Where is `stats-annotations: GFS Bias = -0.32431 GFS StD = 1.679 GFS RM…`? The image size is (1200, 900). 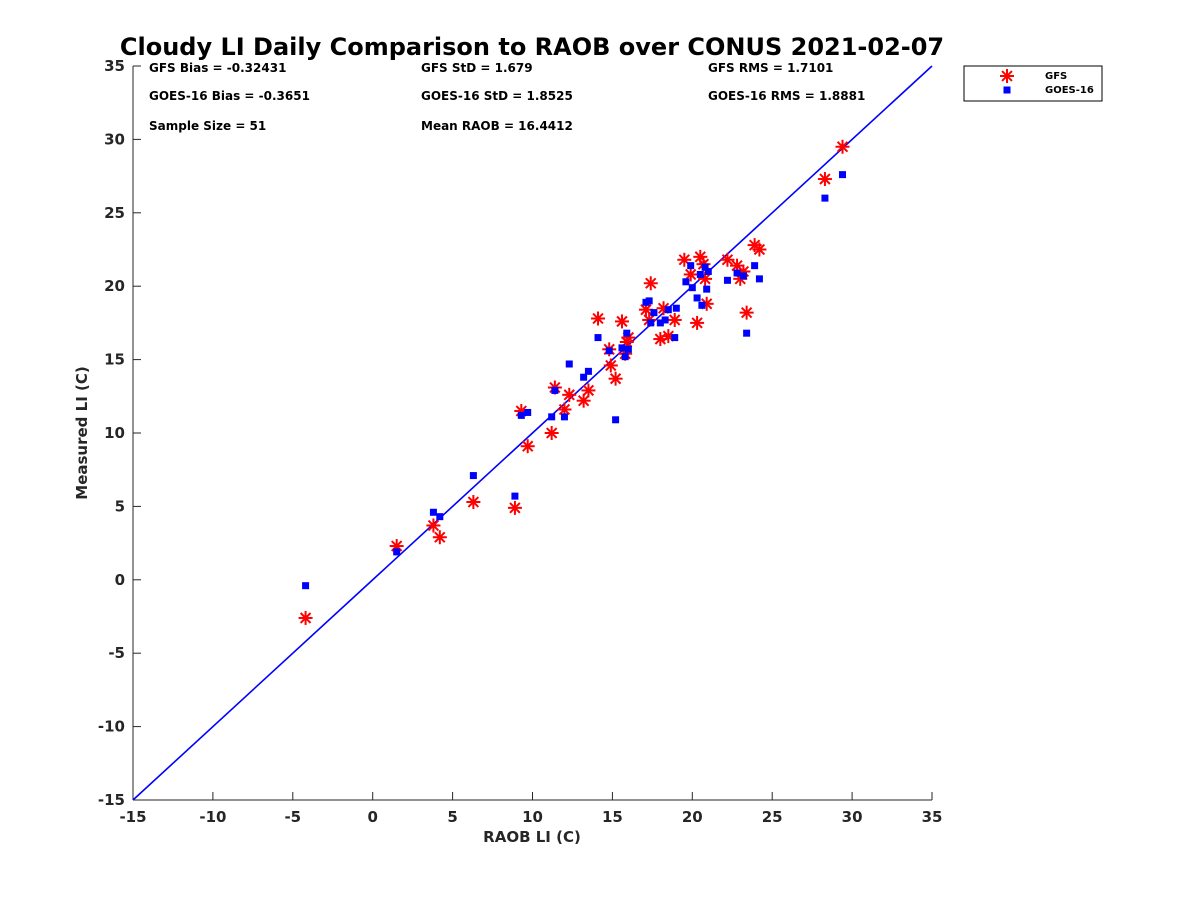
stats-annotations: GFS Bias = -0.32431 GFS StD = 1.679 GFS RM… is located at coordinates (507, 97).